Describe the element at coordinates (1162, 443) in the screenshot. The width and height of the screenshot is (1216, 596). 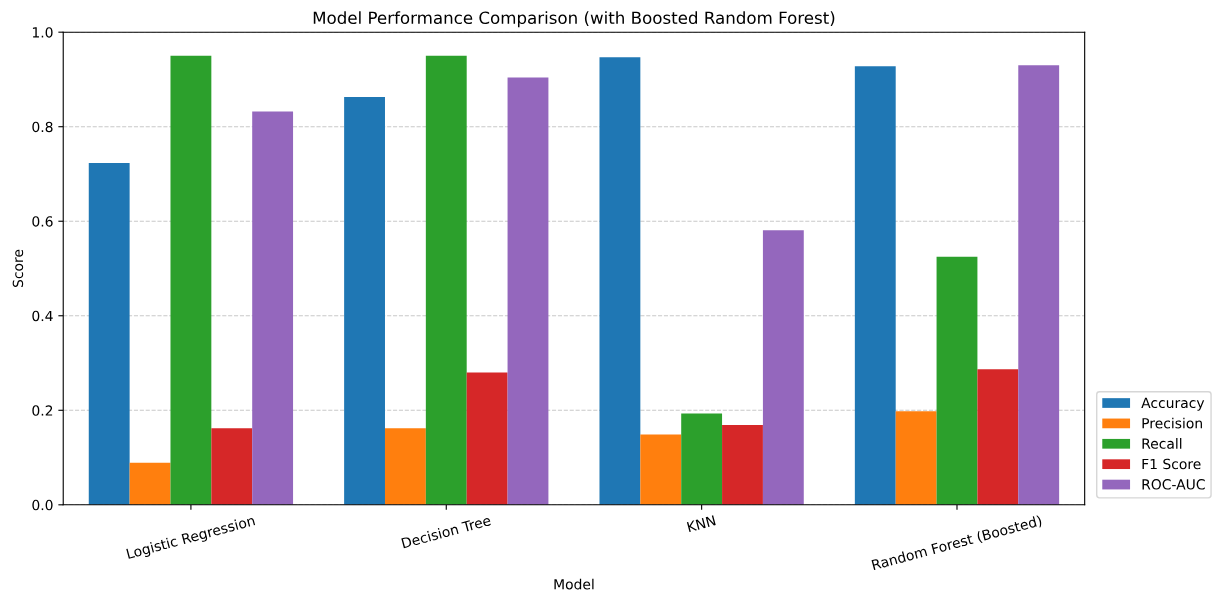
I see `legend-label: Recall` at that location.